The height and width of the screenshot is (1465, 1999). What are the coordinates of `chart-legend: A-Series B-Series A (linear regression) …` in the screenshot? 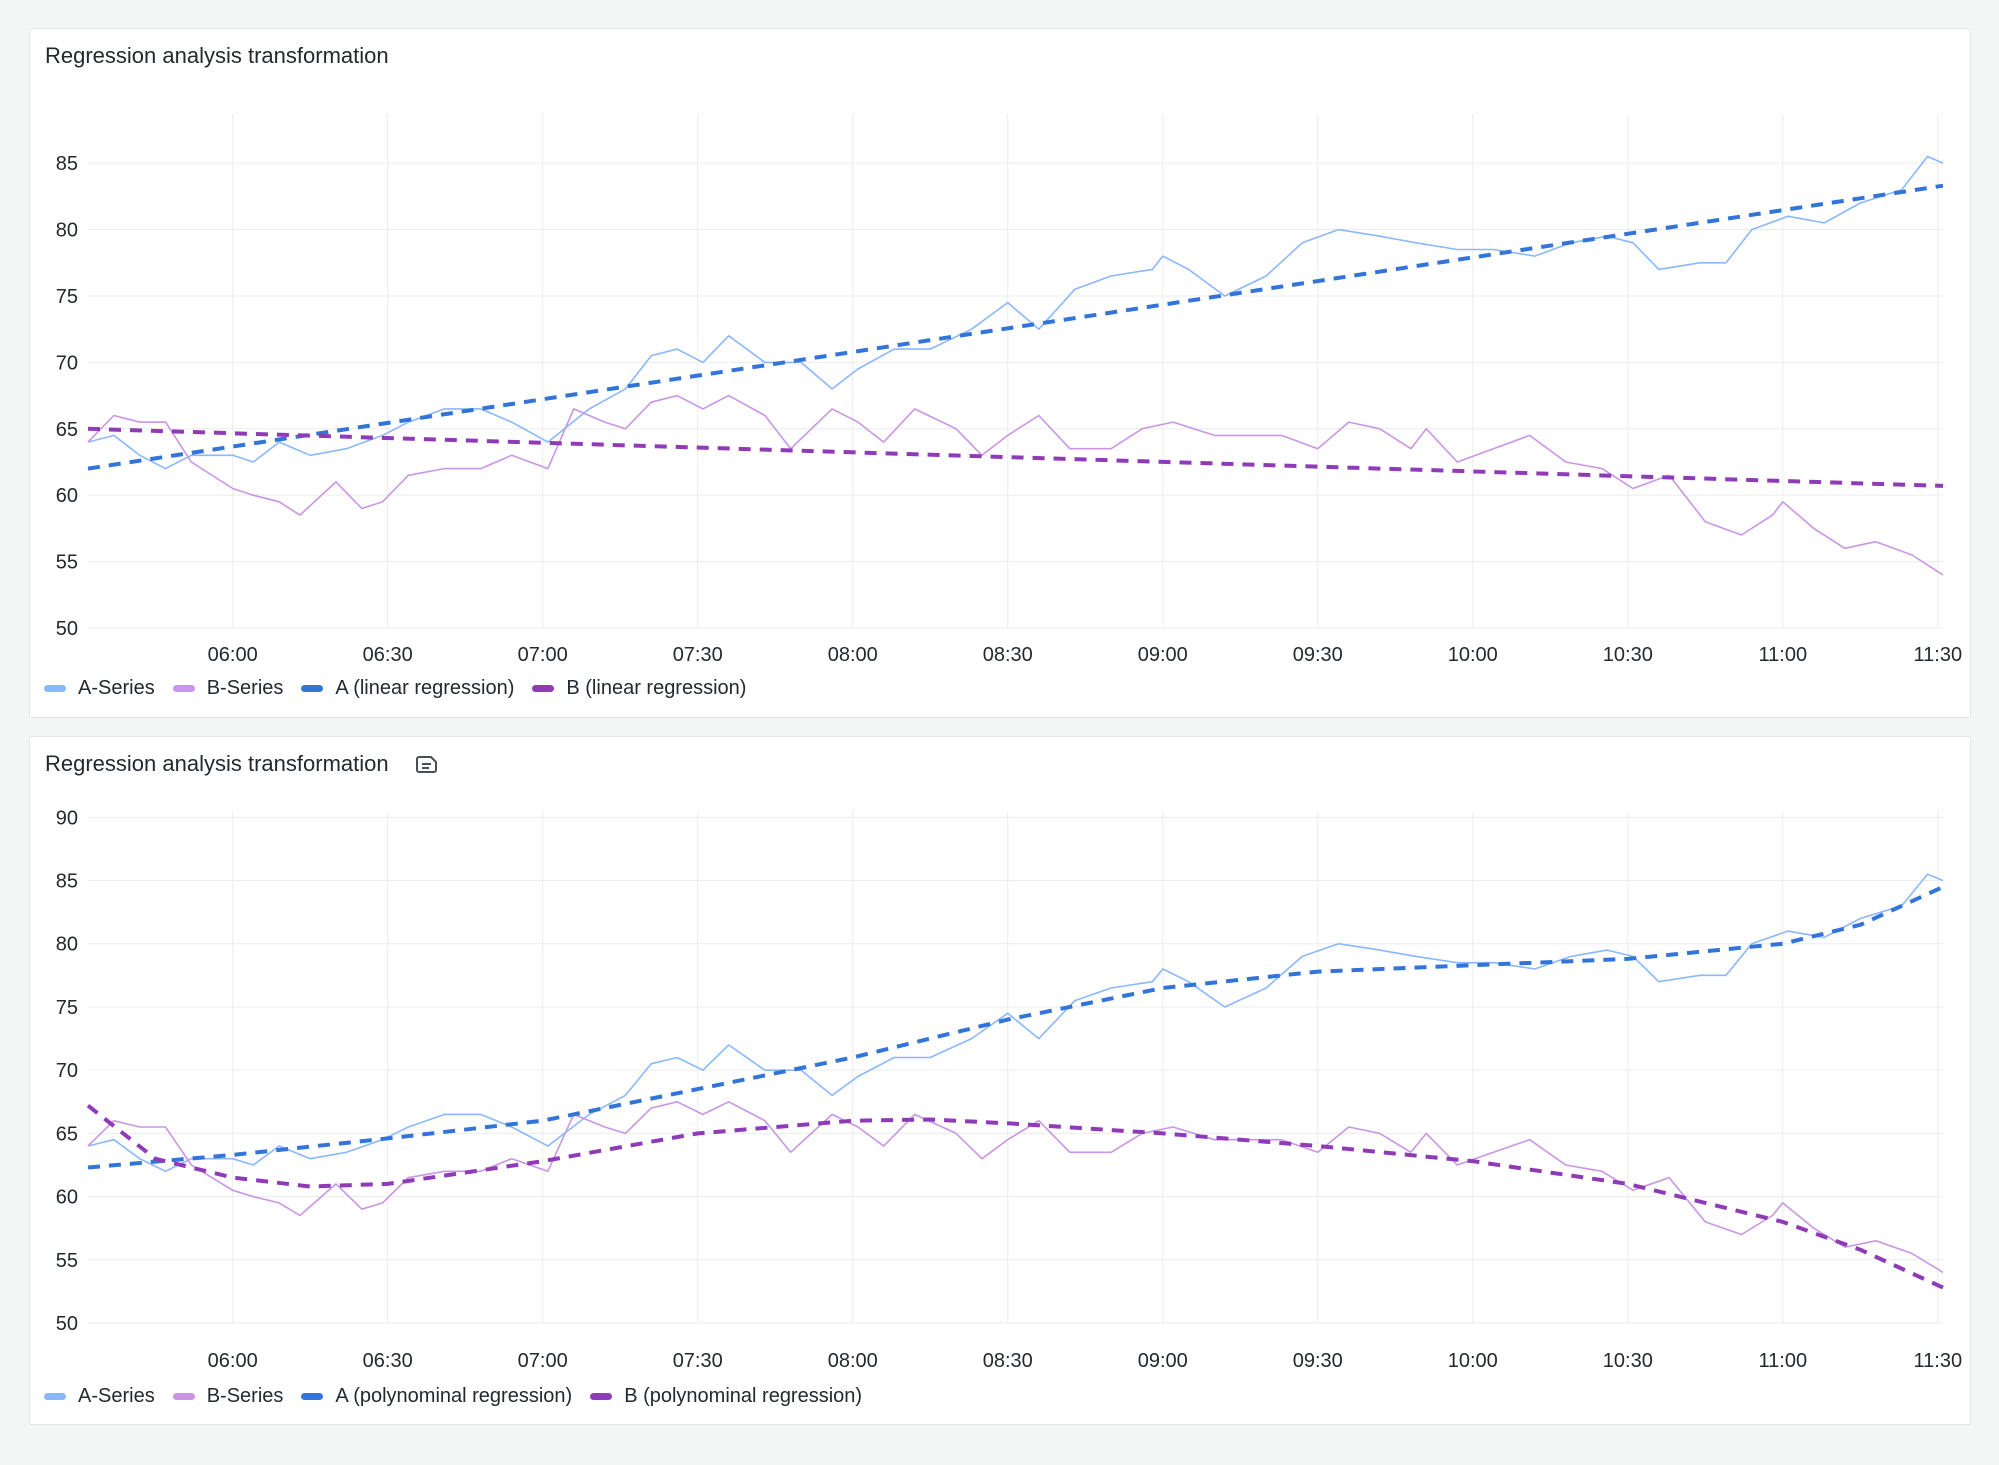 It's located at (395, 688).